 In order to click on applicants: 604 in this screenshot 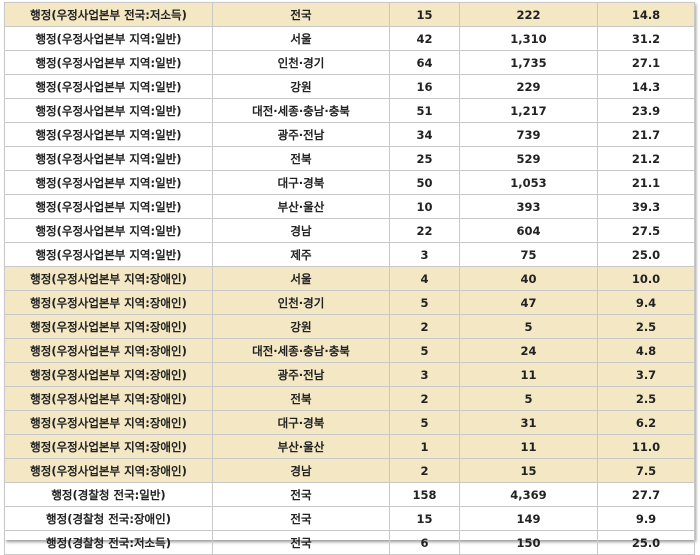, I will do `click(528, 230)`.